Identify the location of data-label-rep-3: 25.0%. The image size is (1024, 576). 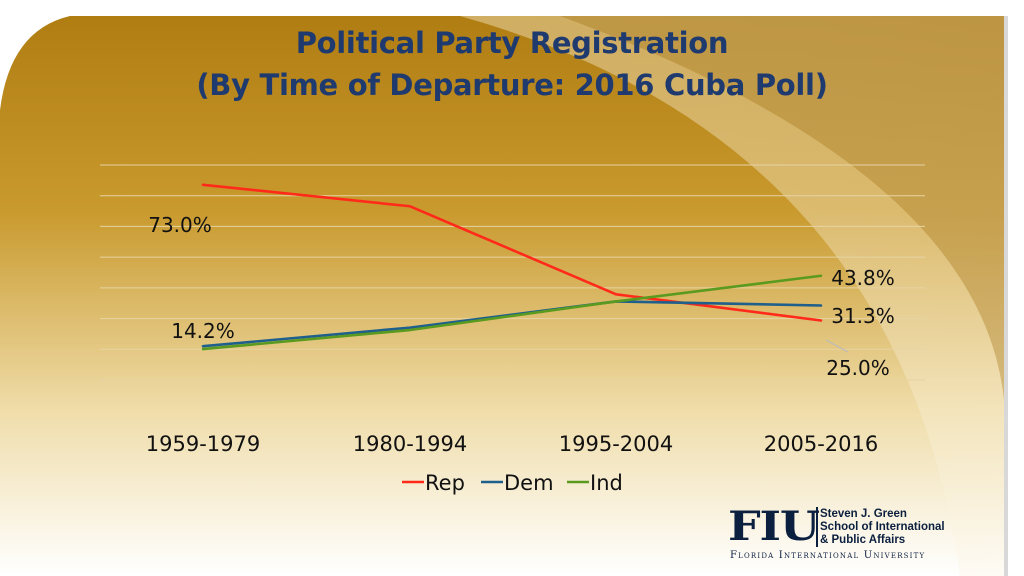
(858, 368).